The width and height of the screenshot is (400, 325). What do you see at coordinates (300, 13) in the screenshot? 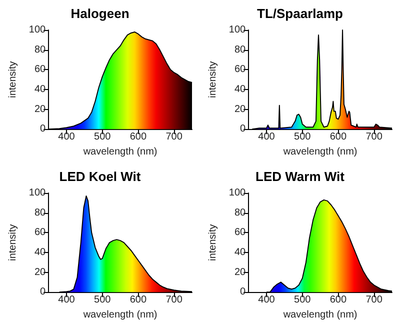
I see `chart-title: TL/Spaarlamp` at bounding box center [300, 13].